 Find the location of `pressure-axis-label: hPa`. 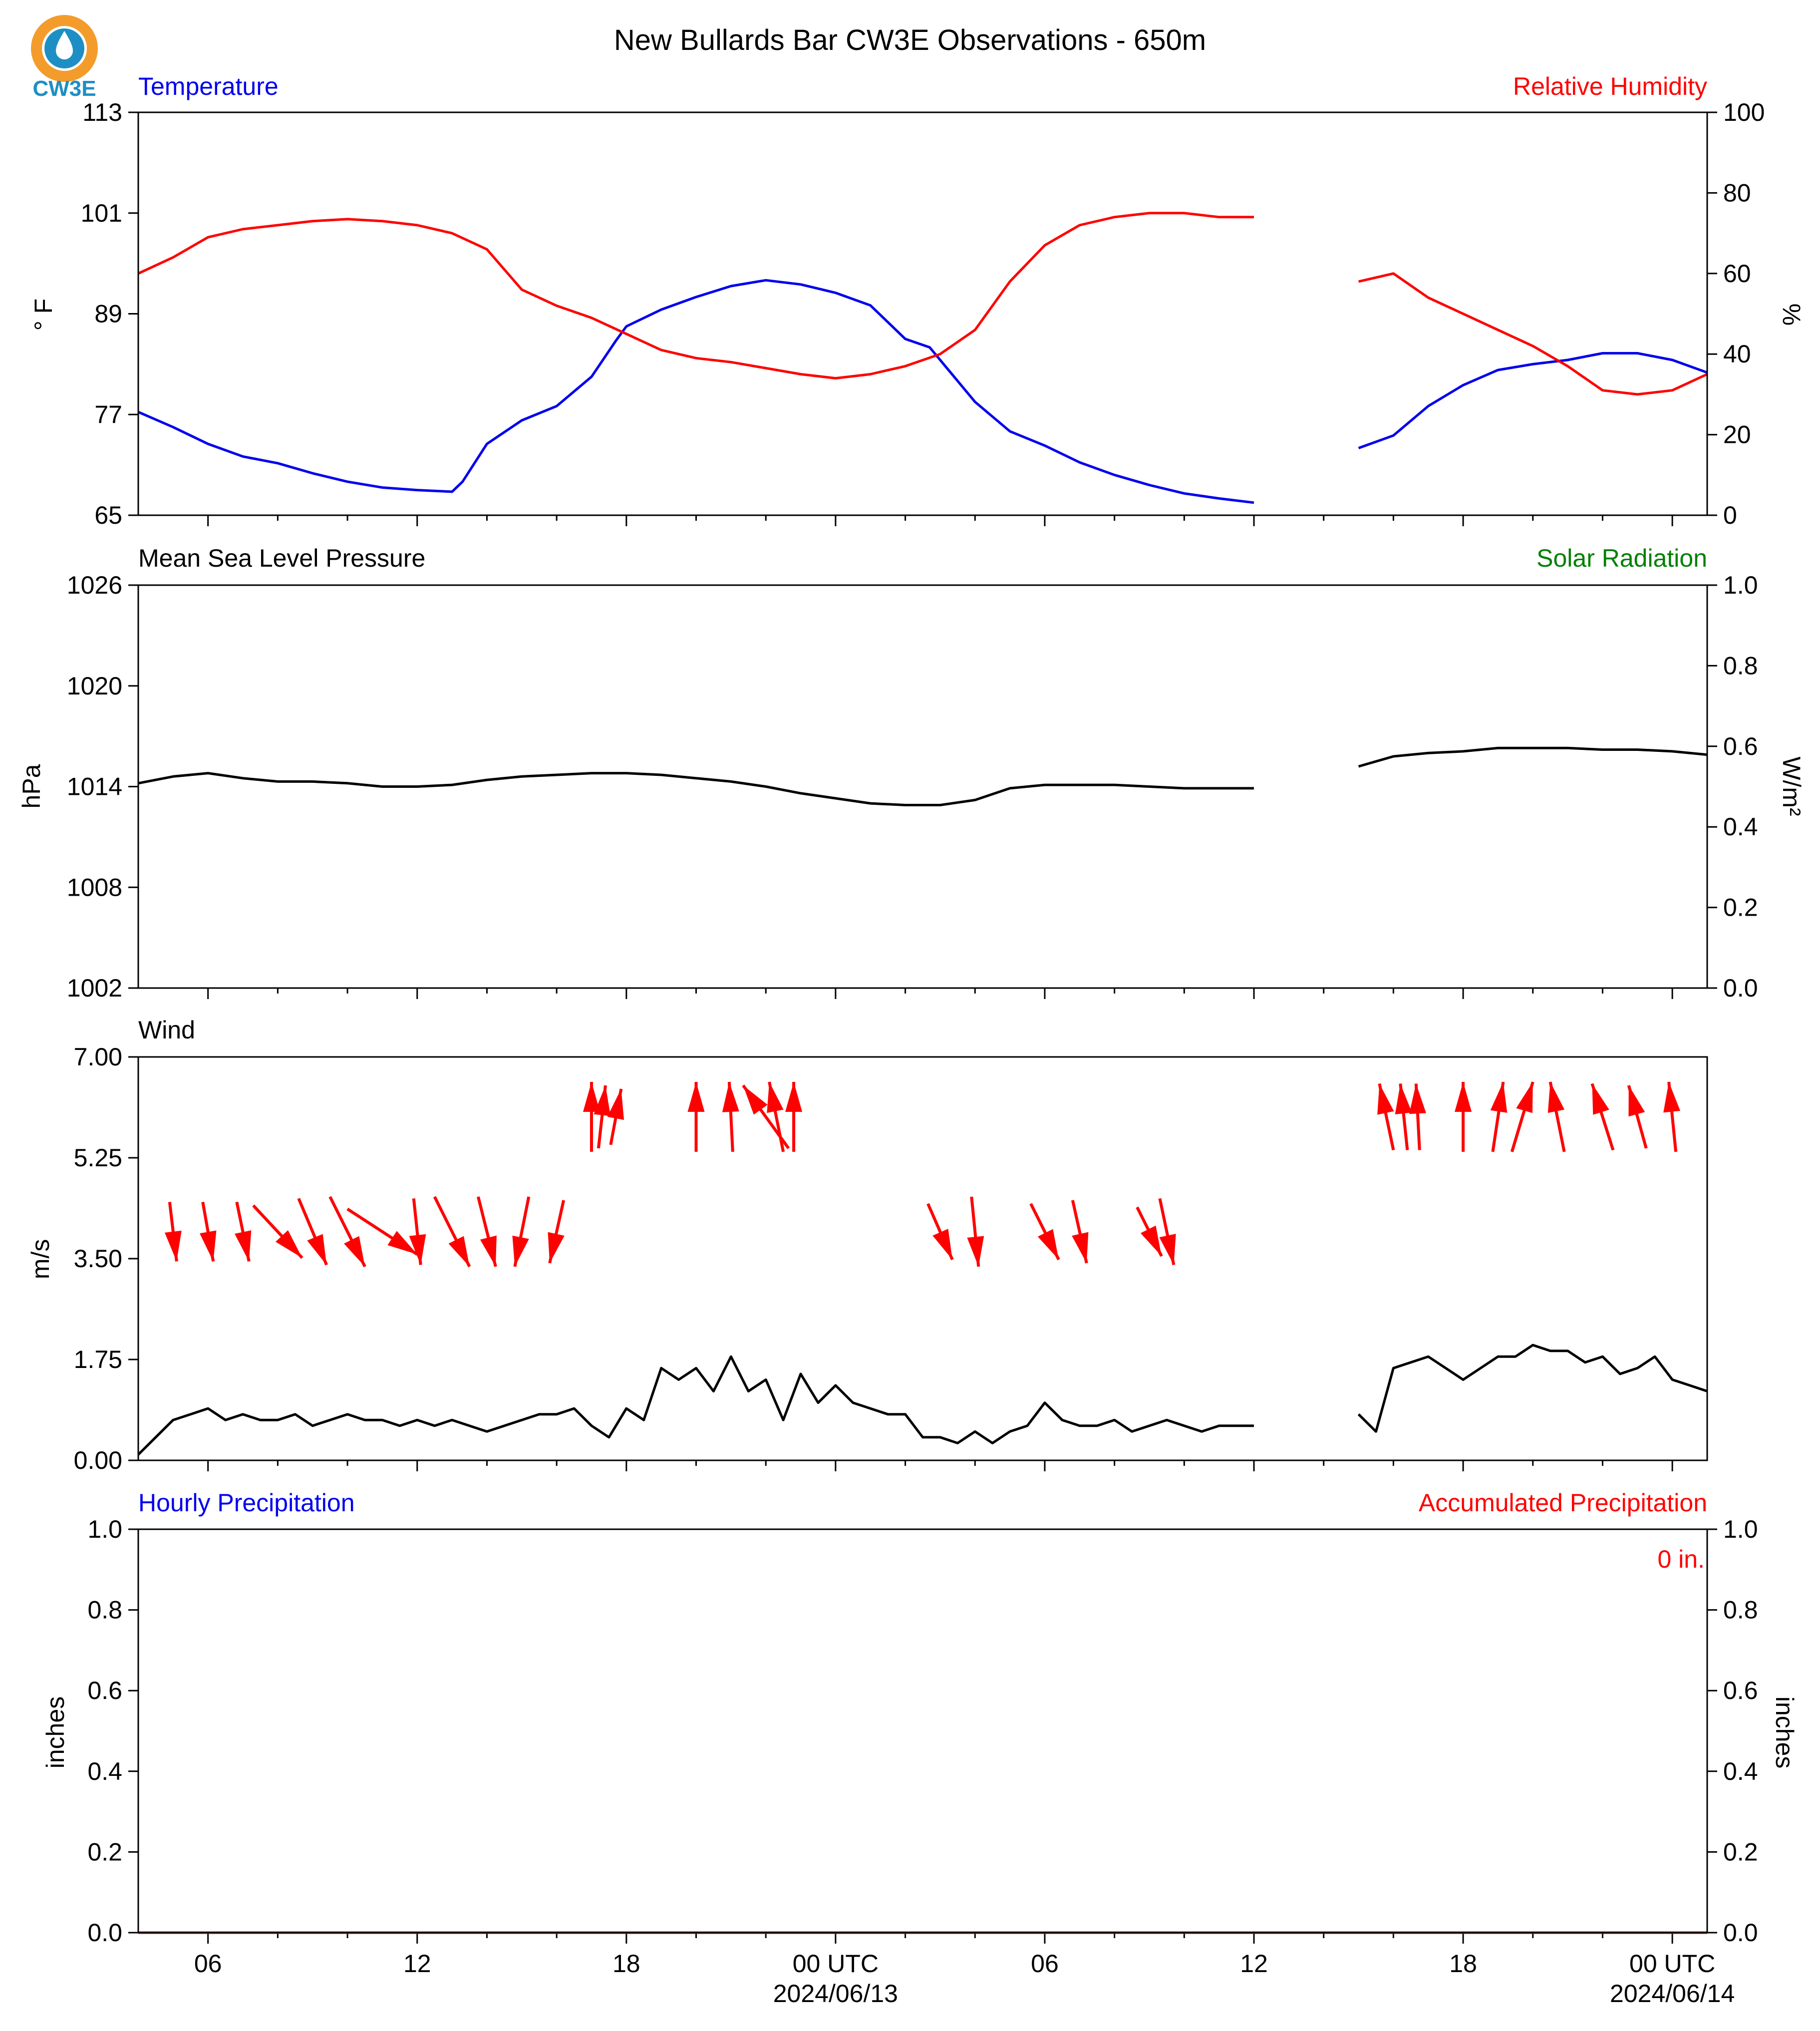

pressure-axis-label: hPa is located at coordinates (31, 786).